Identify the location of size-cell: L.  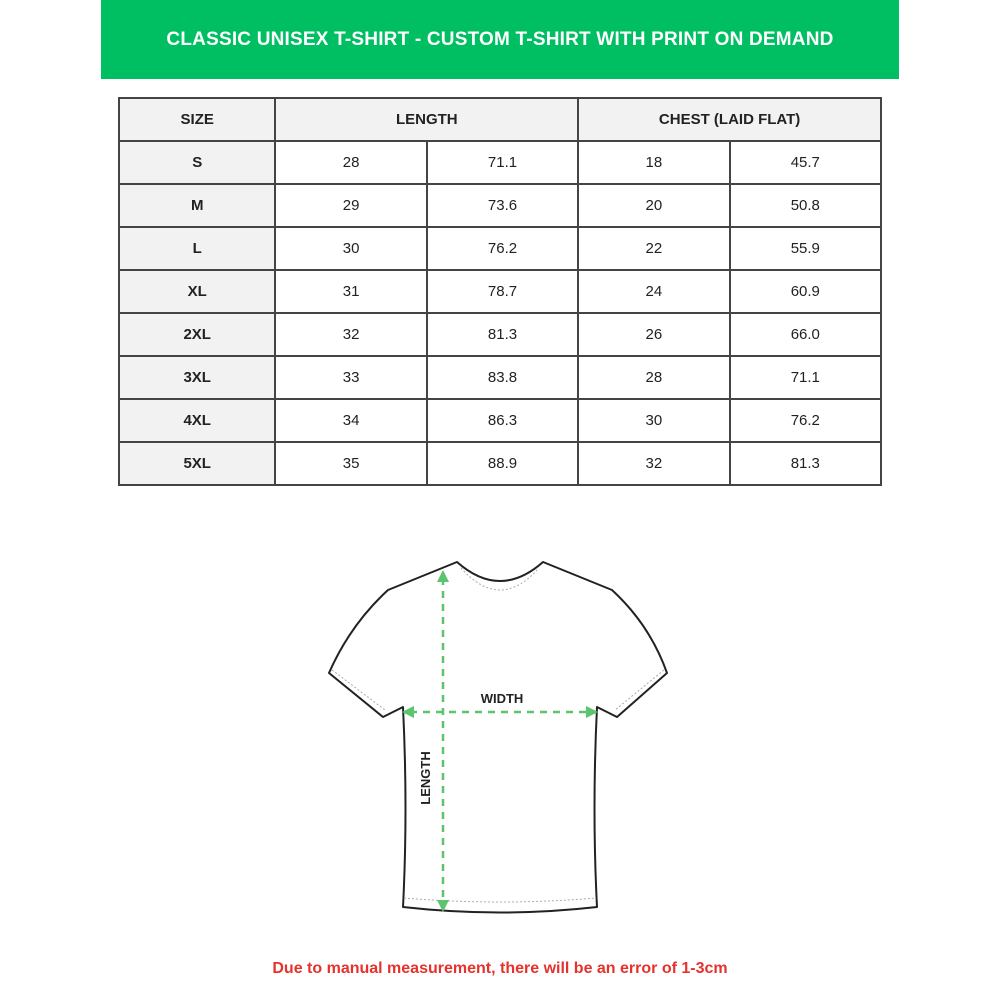
(197, 248).